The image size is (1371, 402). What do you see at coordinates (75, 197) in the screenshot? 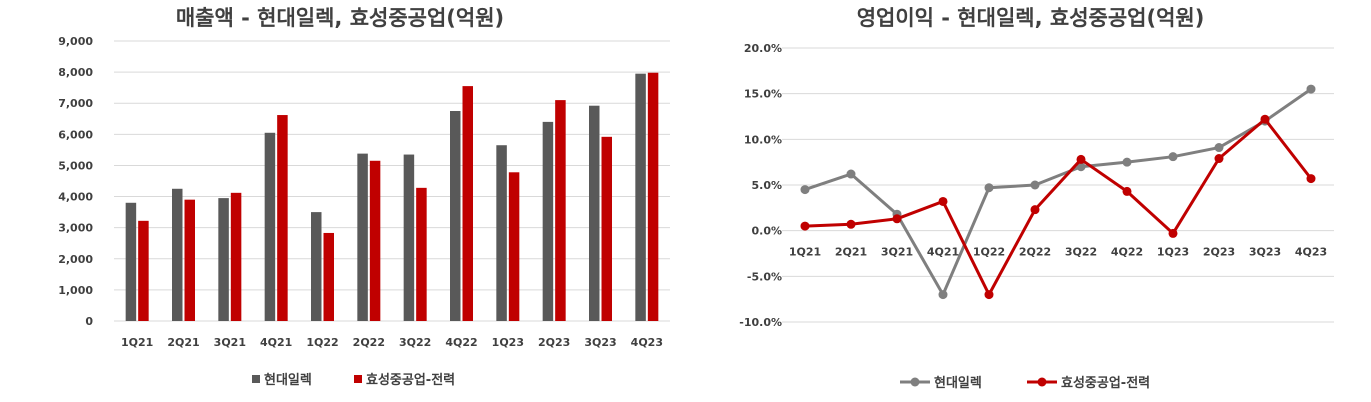
I see `y-tick-label: 4,000` at bounding box center [75, 197].